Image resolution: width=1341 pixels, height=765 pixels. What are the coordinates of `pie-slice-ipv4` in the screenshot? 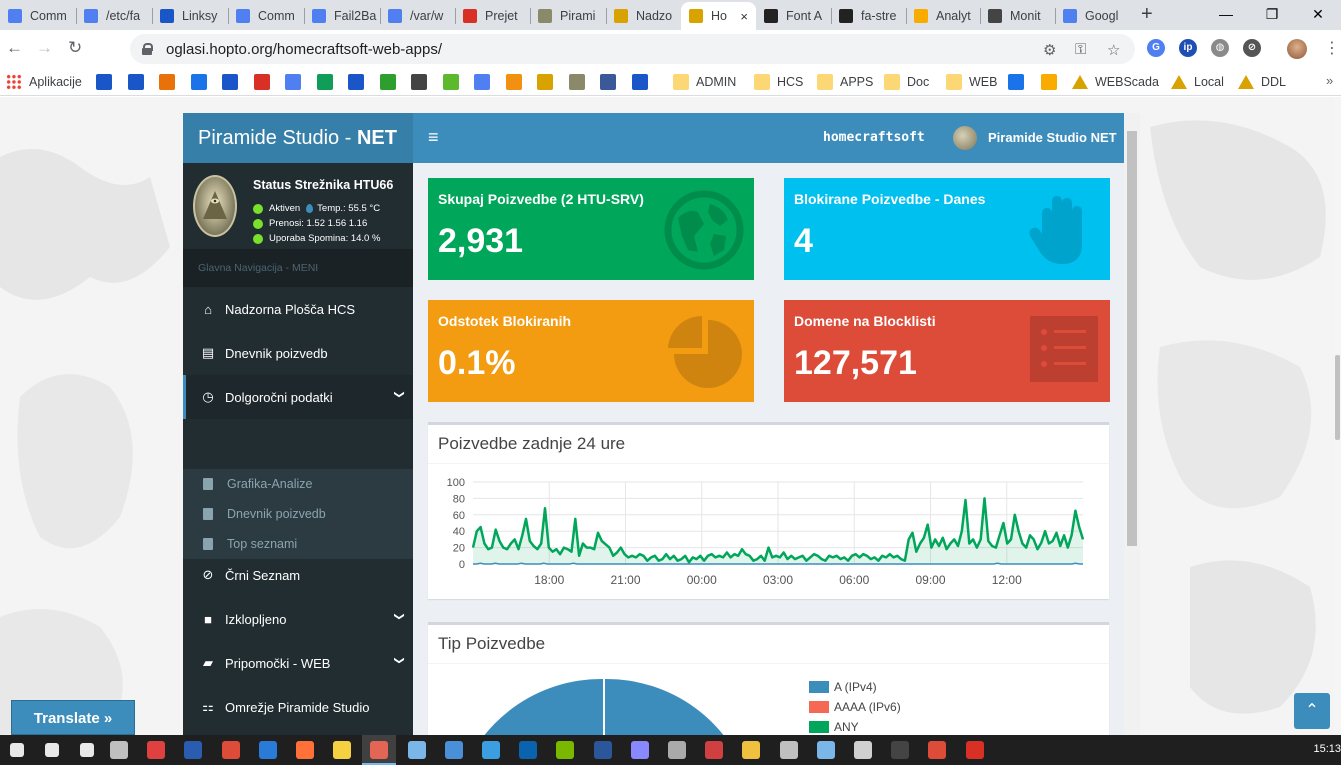 It's located at (530, 706).